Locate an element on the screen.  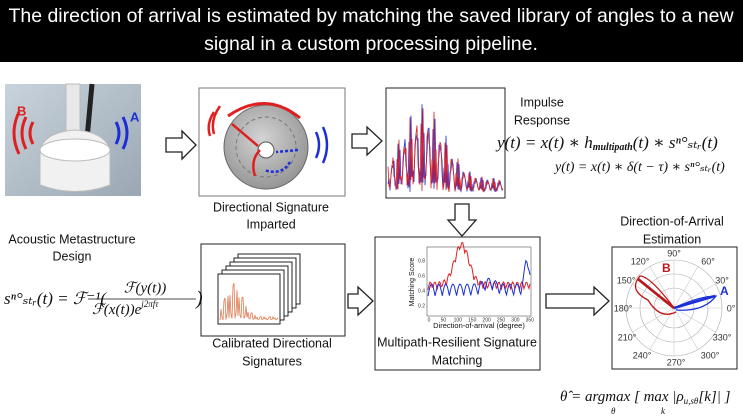
equation: θ̂ = argmax [ max |ρu,sθ[k]| ] is located at coordinates (645, 397).